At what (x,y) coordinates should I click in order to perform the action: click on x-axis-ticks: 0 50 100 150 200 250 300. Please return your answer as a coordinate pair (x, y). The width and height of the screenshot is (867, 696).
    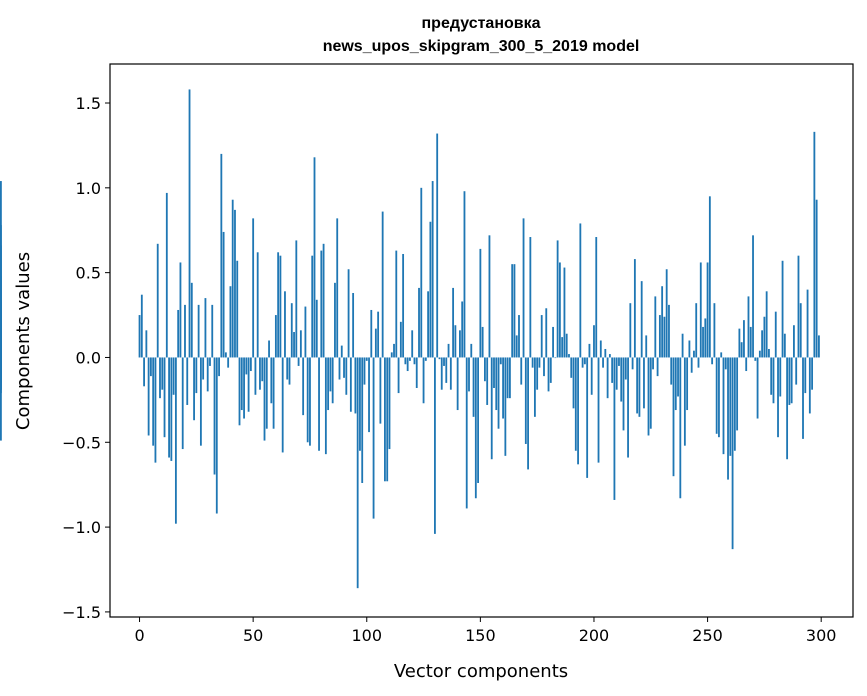
    Looking at the image, I should click on (485, 631).